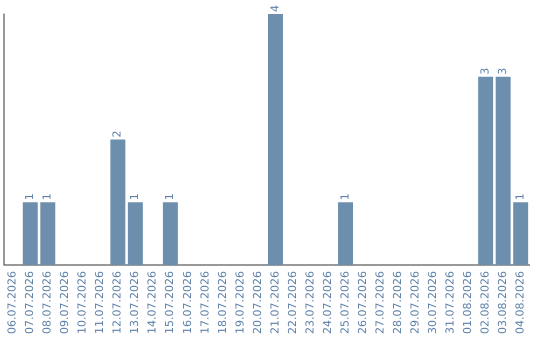 The image size is (540, 340). What do you see at coordinates (503, 302) in the screenshot?
I see `x-tick-label: 03.08.2026` at bounding box center [503, 302].